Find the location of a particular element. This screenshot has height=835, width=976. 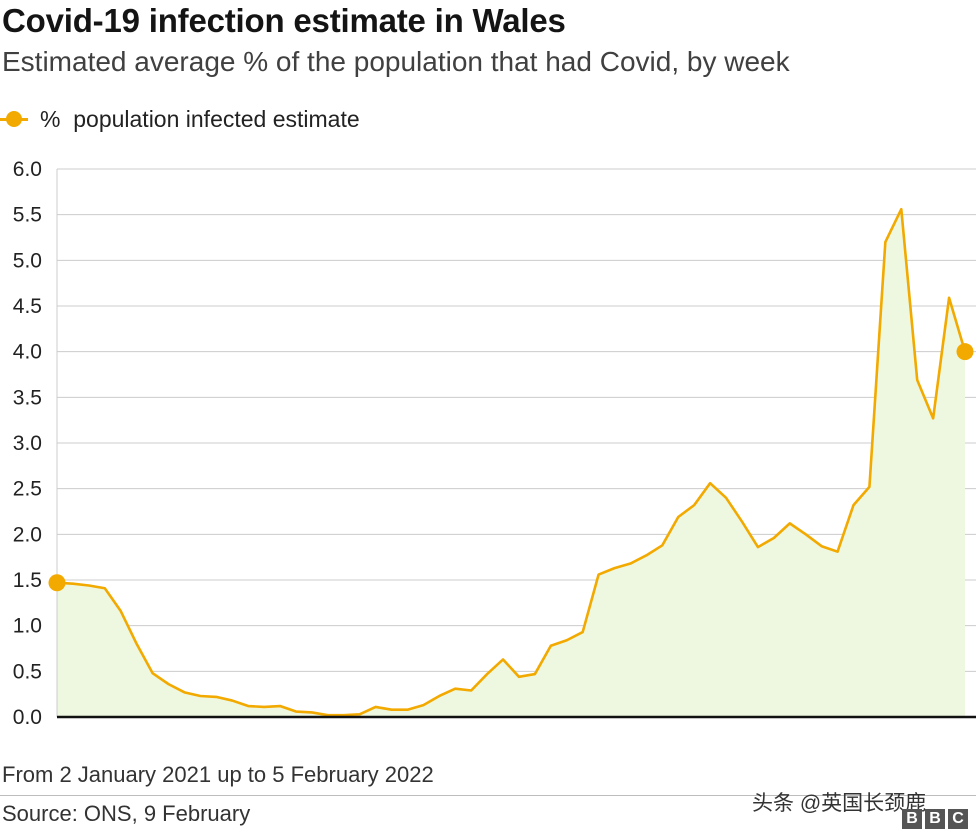

end-point-marker is located at coordinates (965, 352).